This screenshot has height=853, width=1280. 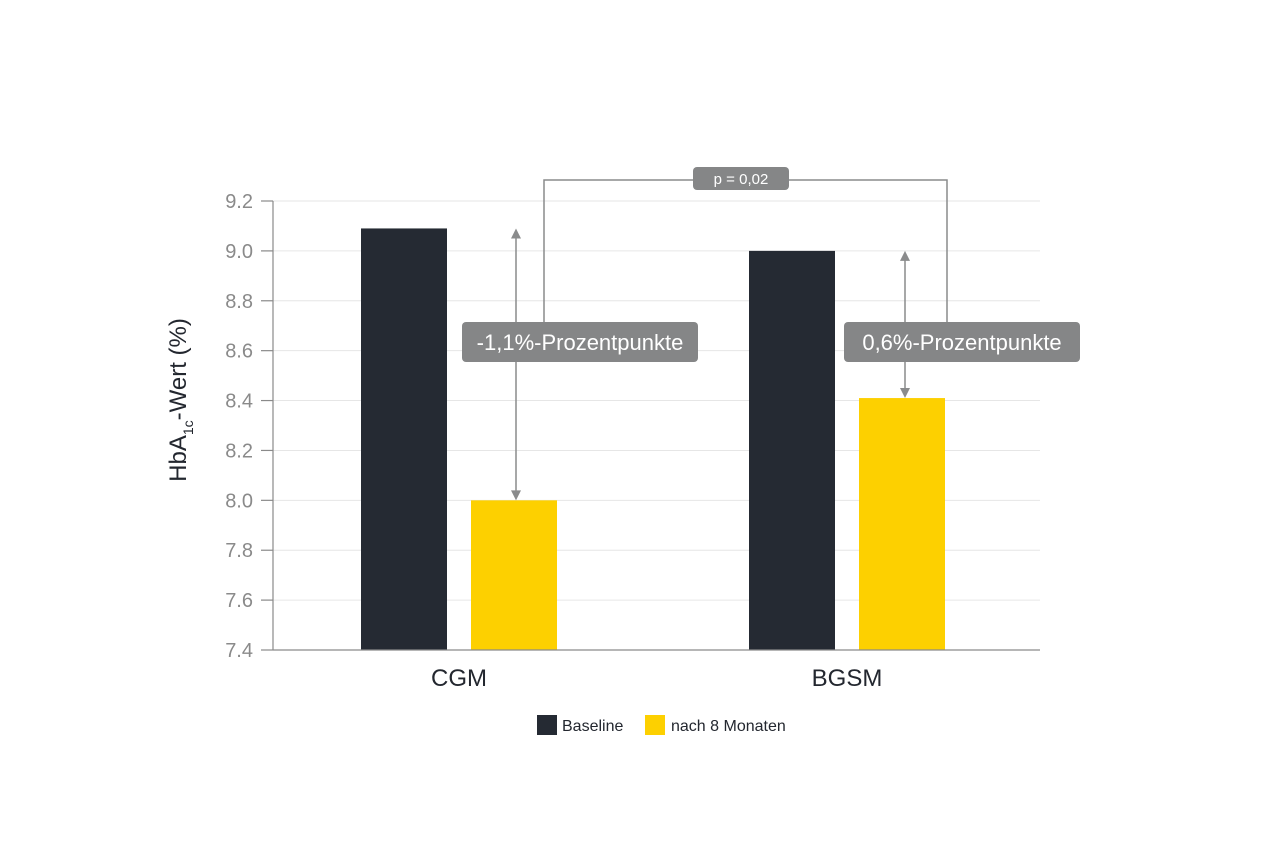 I want to click on difference-label: -1,1%-Prozentpunkte, so click(x=580, y=342).